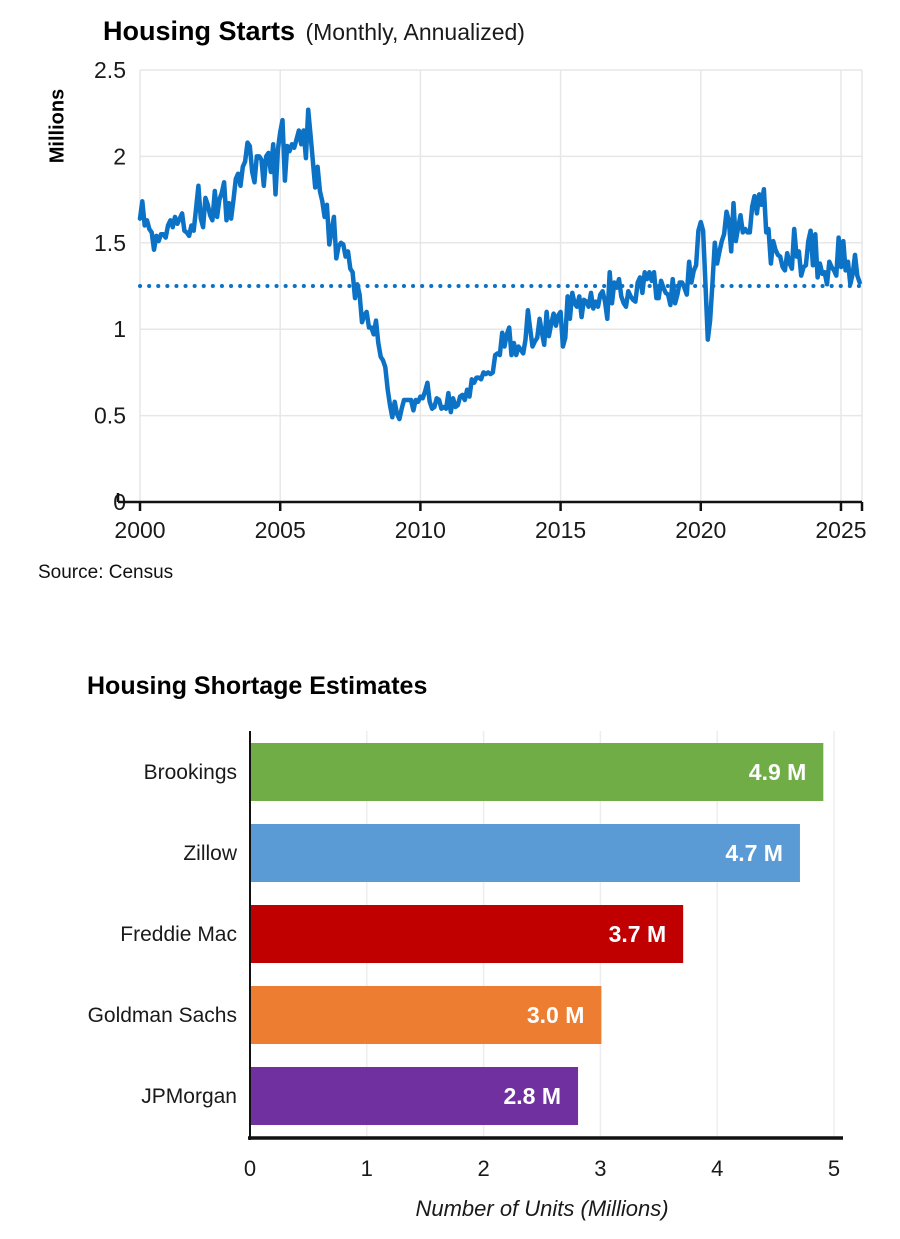 The image size is (900, 1239). Describe the element at coordinates (525, 853) in the screenshot. I see `bar-zillow` at that location.